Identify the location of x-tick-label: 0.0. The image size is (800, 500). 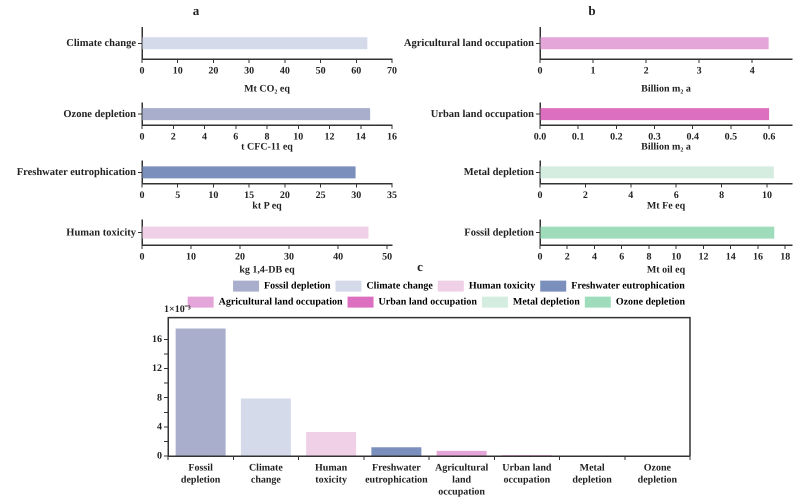
(540, 137).